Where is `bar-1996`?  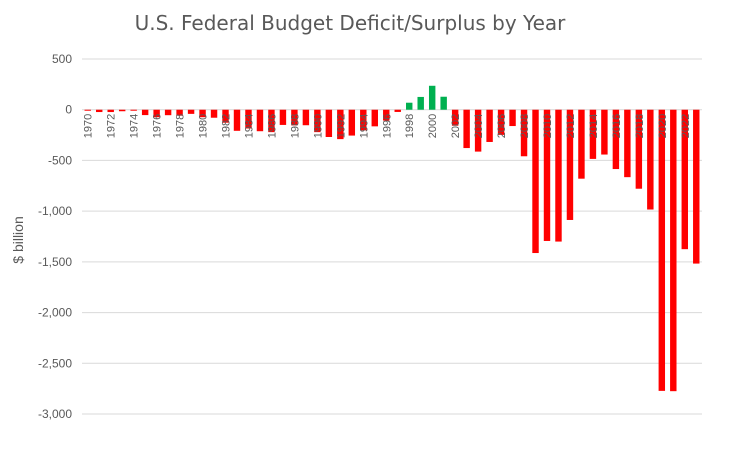 bar-1996 is located at coordinates (386, 115).